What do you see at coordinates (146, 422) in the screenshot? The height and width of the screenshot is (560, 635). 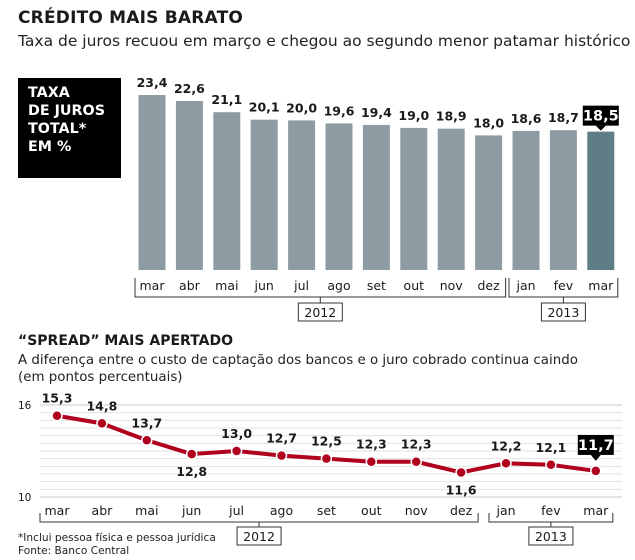 I see `line-value-label-2: 13,7` at bounding box center [146, 422].